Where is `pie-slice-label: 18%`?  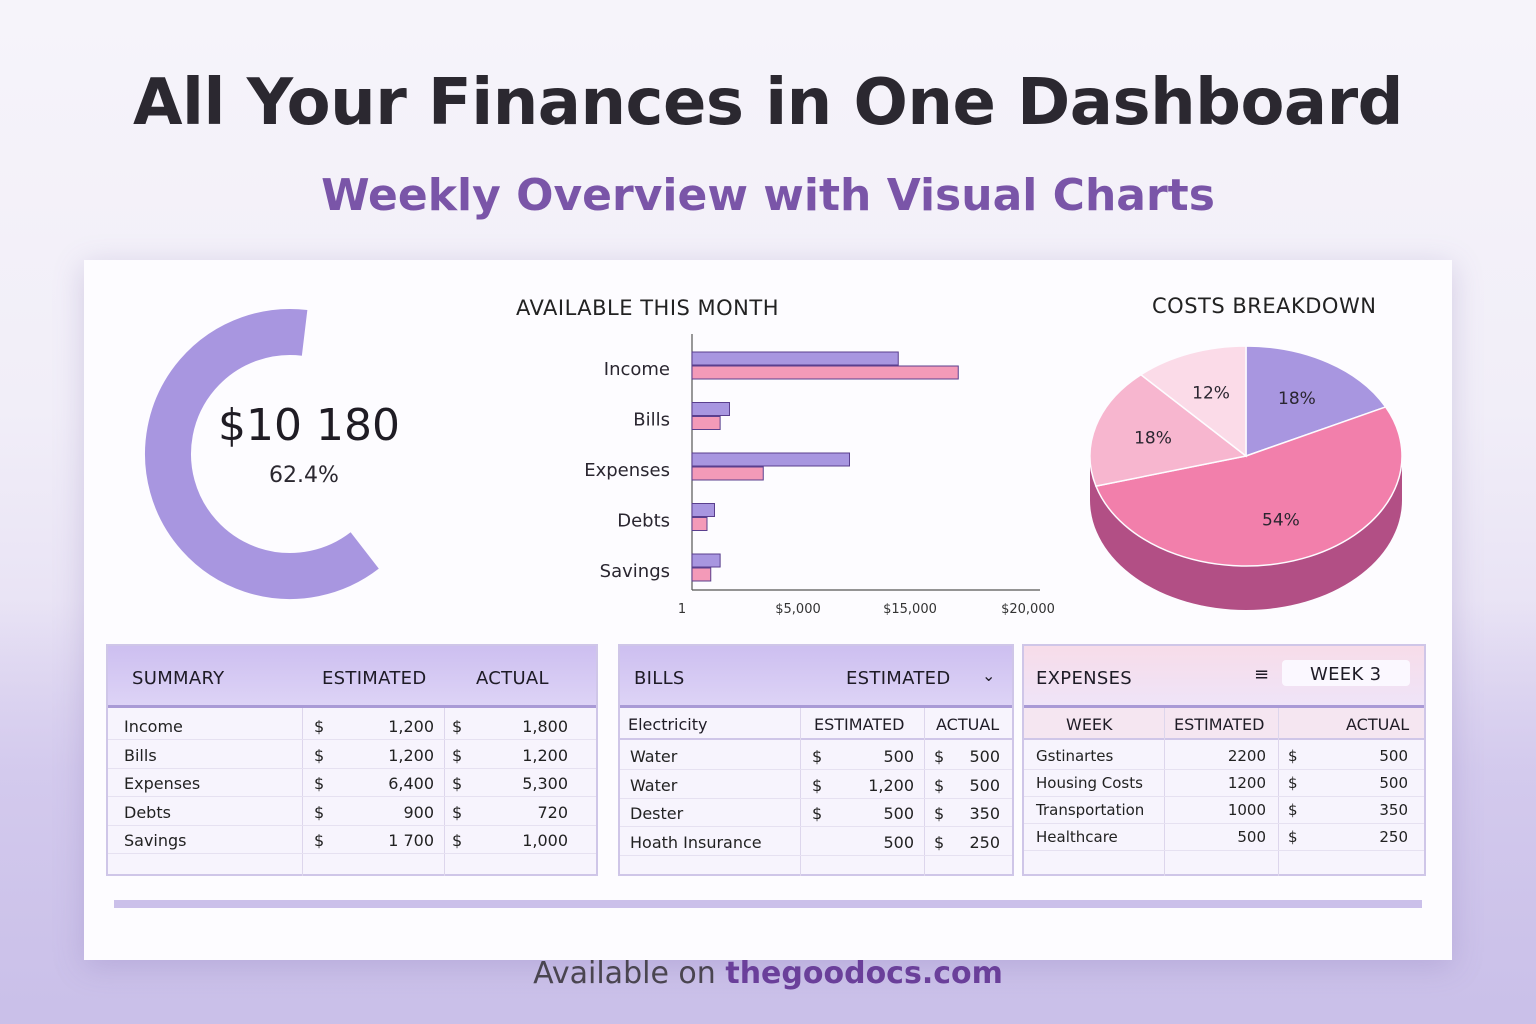
pie-slice-label: 18% is located at coordinates (1297, 399).